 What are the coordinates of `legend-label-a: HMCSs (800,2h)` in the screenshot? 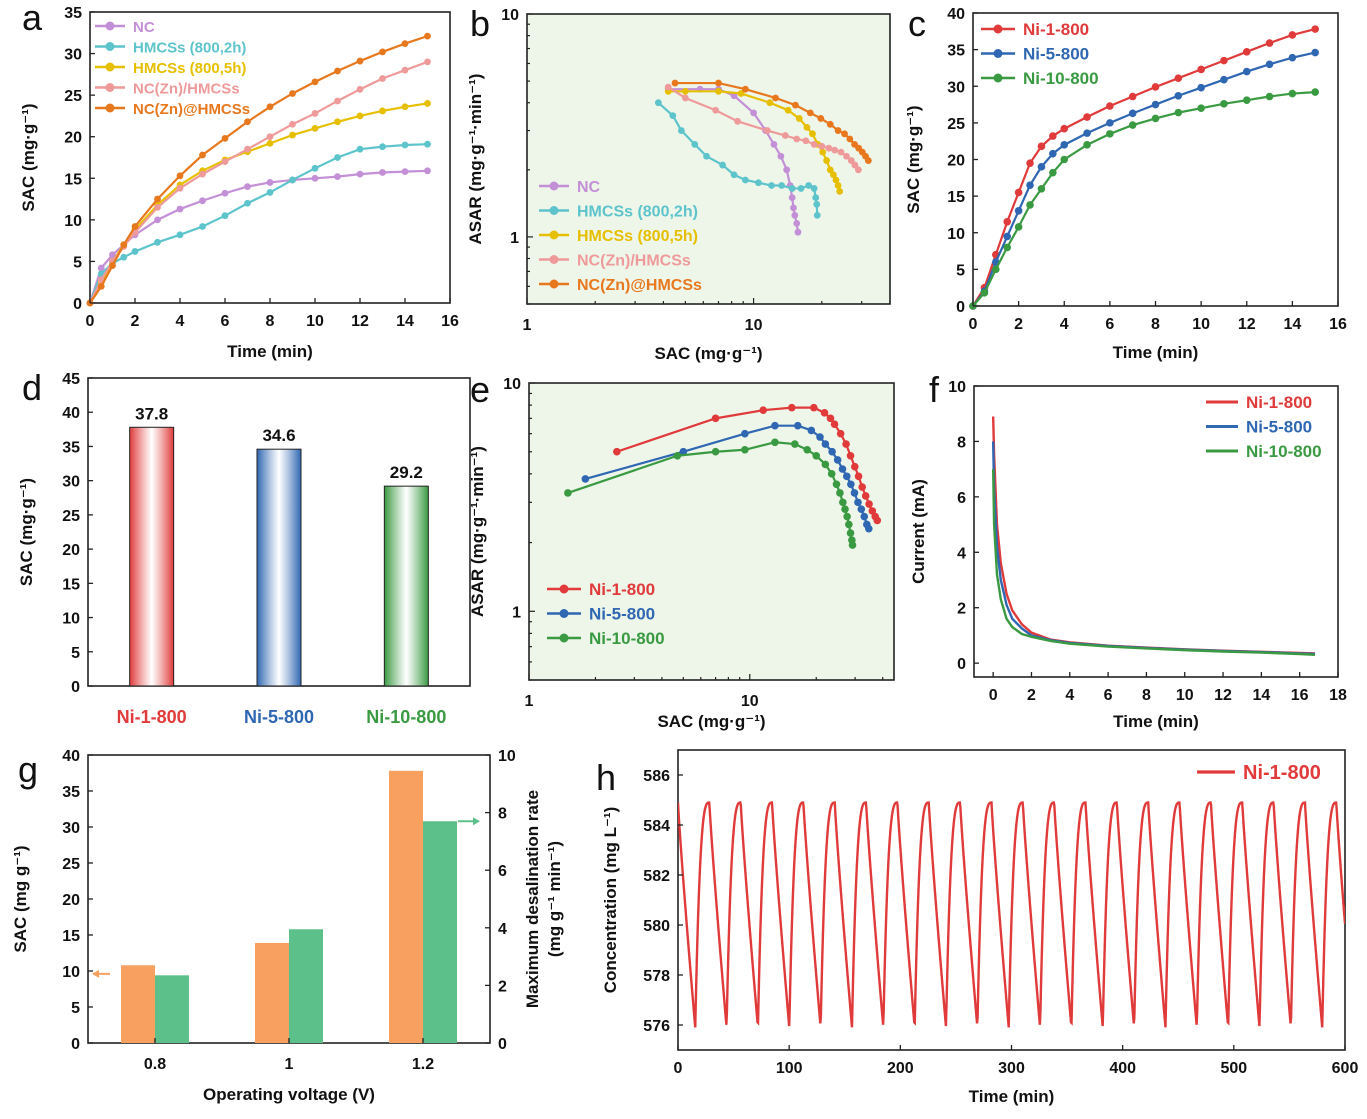 It's located at (189, 48).